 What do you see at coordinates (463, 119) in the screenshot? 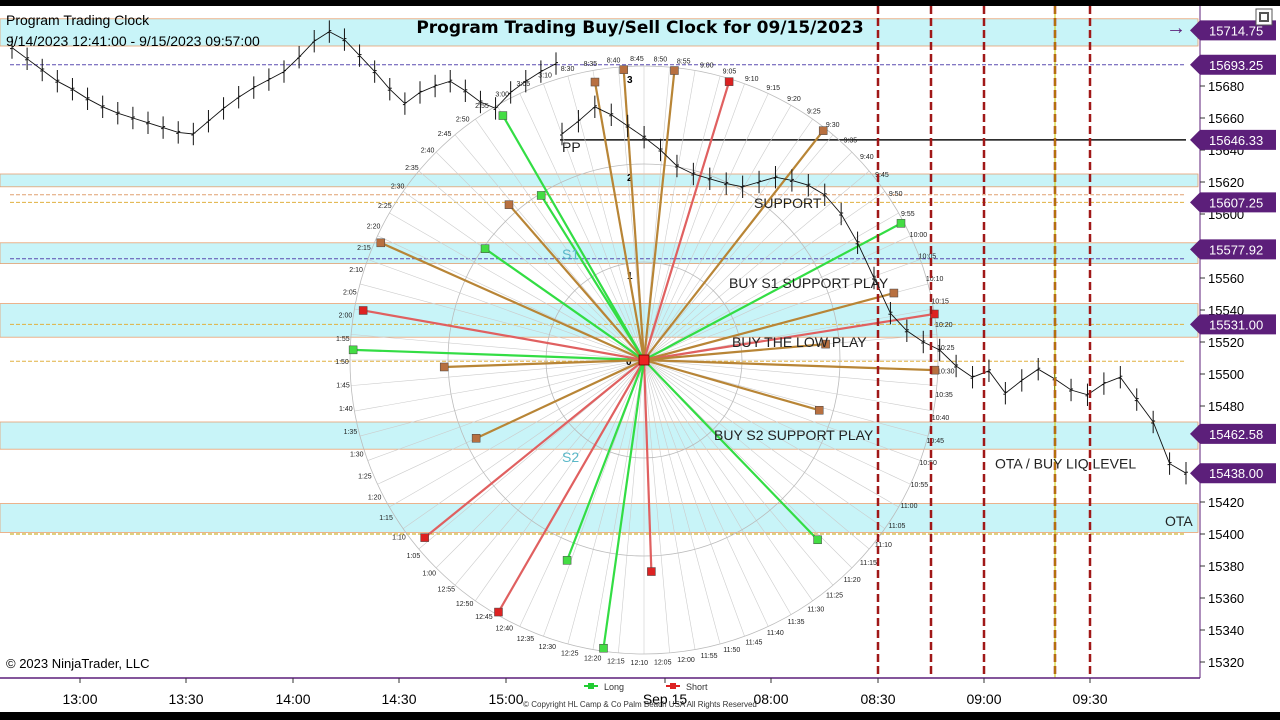
I see `clock-time-label: 2:50` at bounding box center [463, 119].